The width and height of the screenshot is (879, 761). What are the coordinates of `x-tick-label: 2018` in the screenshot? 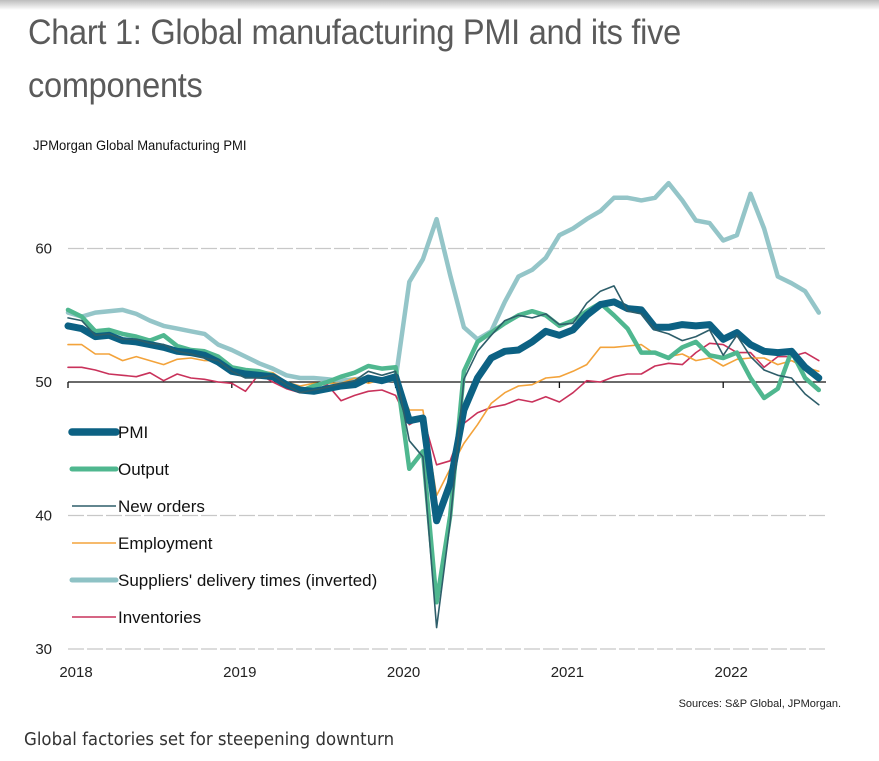 It's located at (75, 672).